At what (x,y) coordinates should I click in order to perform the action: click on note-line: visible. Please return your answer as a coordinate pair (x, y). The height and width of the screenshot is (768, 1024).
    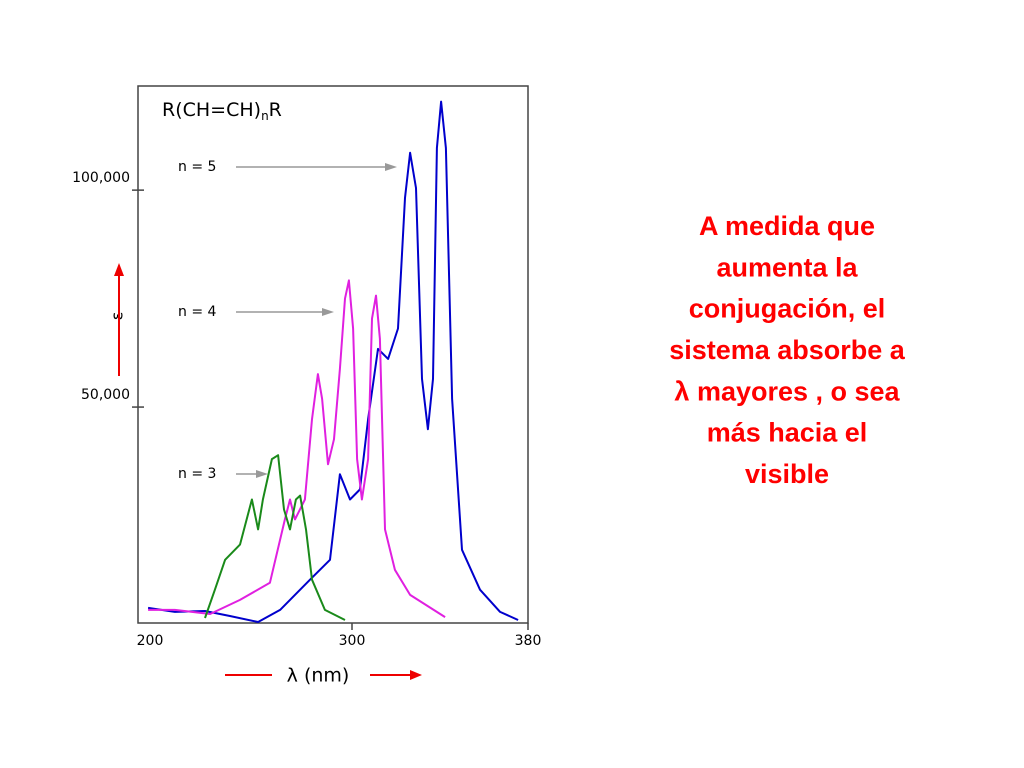
    Looking at the image, I should click on (787, 474).